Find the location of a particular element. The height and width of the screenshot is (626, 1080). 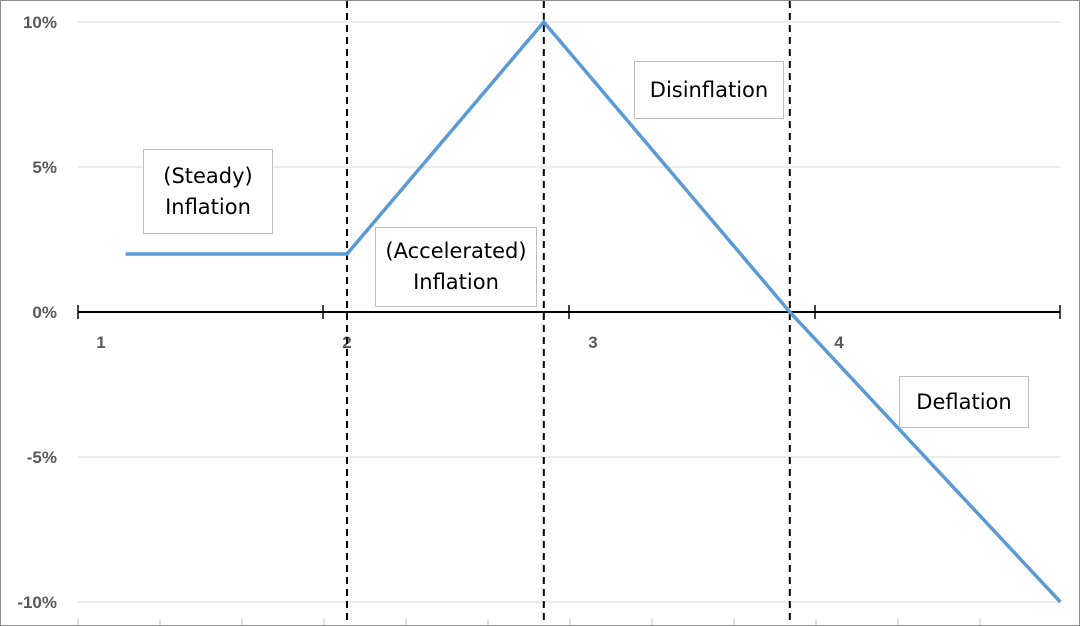

annotation-deflation-label: Deflation is located at coordinates (964, 401).